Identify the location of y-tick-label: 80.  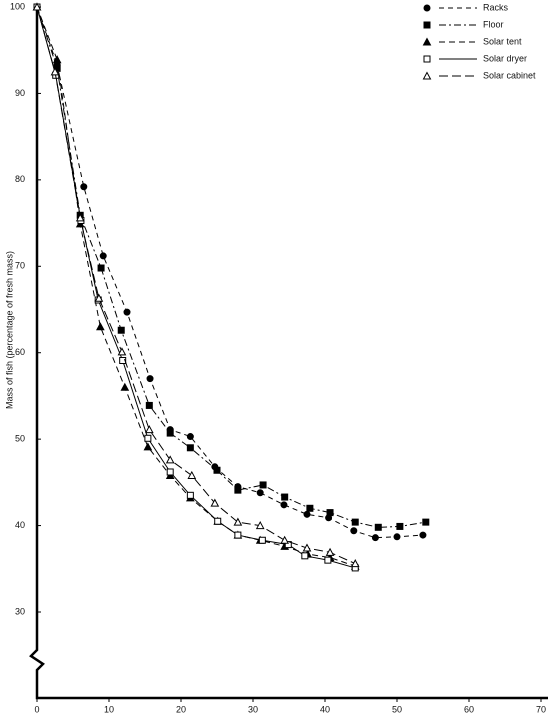
(20, 179).